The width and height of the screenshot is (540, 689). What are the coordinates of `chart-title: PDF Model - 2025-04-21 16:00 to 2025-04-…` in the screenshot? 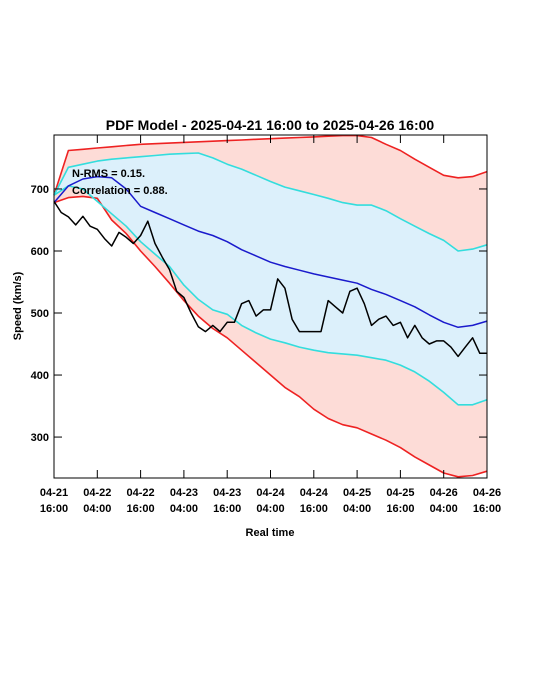 It's located at (270, 125).